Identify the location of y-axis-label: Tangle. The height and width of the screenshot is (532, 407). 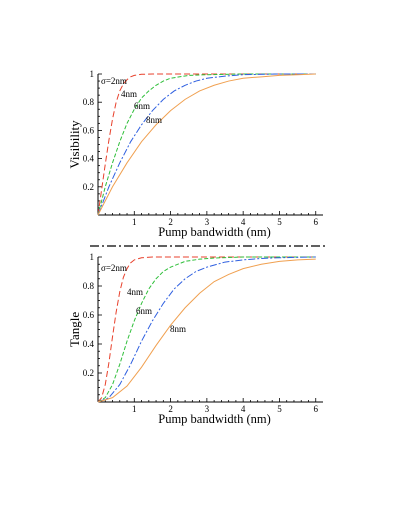
(74, 329).